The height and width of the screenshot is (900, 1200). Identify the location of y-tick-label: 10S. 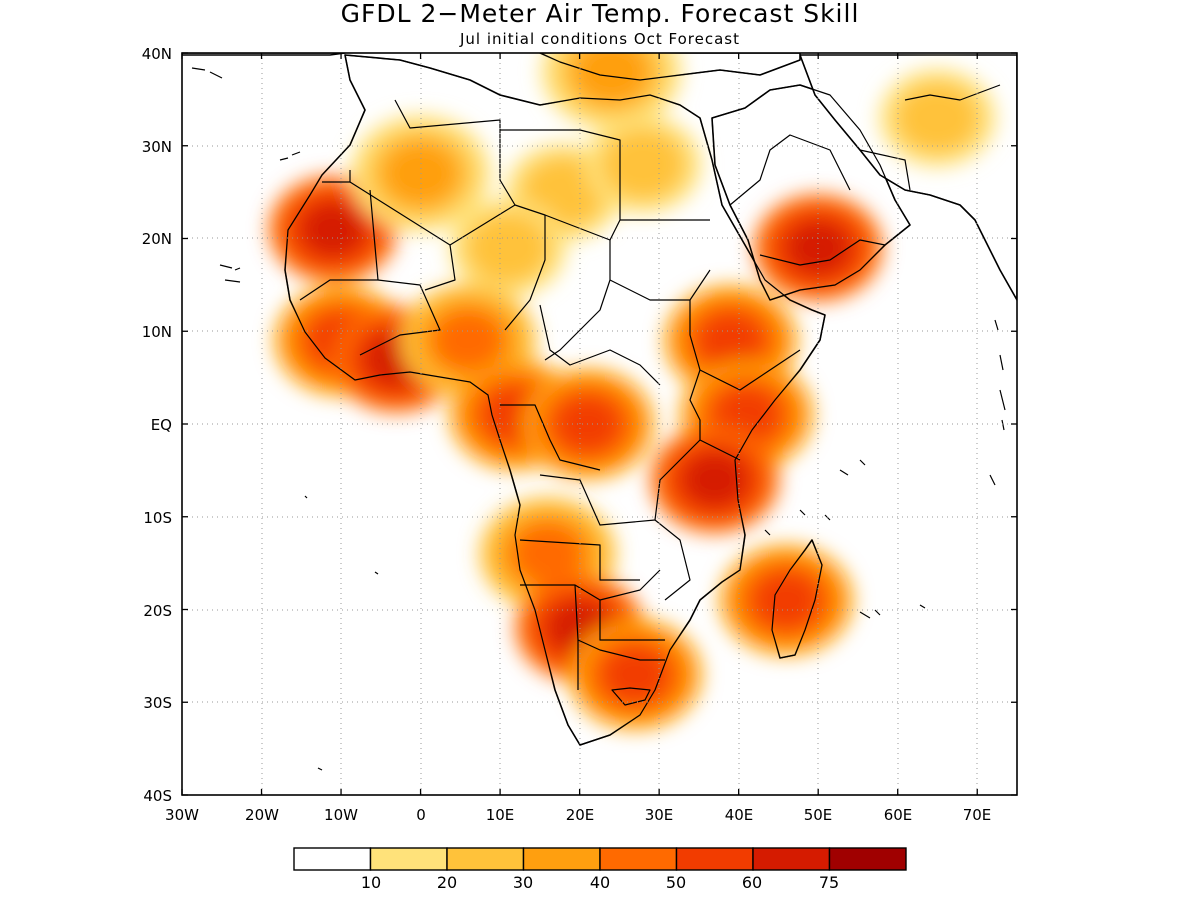
(157, 518).